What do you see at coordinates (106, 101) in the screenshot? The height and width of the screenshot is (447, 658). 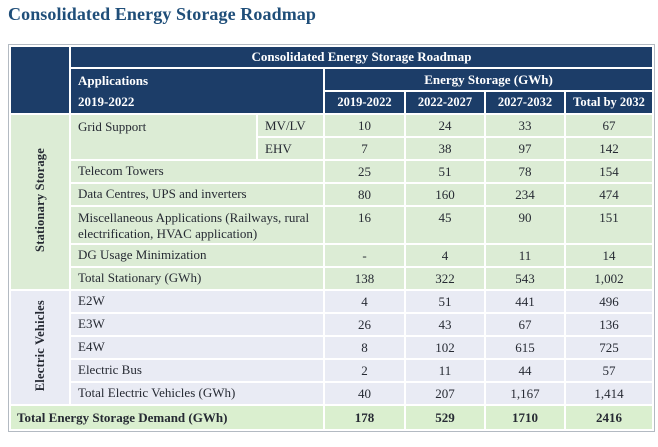 I see `applications-subheader-label: 2019-2022` at bounding box center [106, 101].